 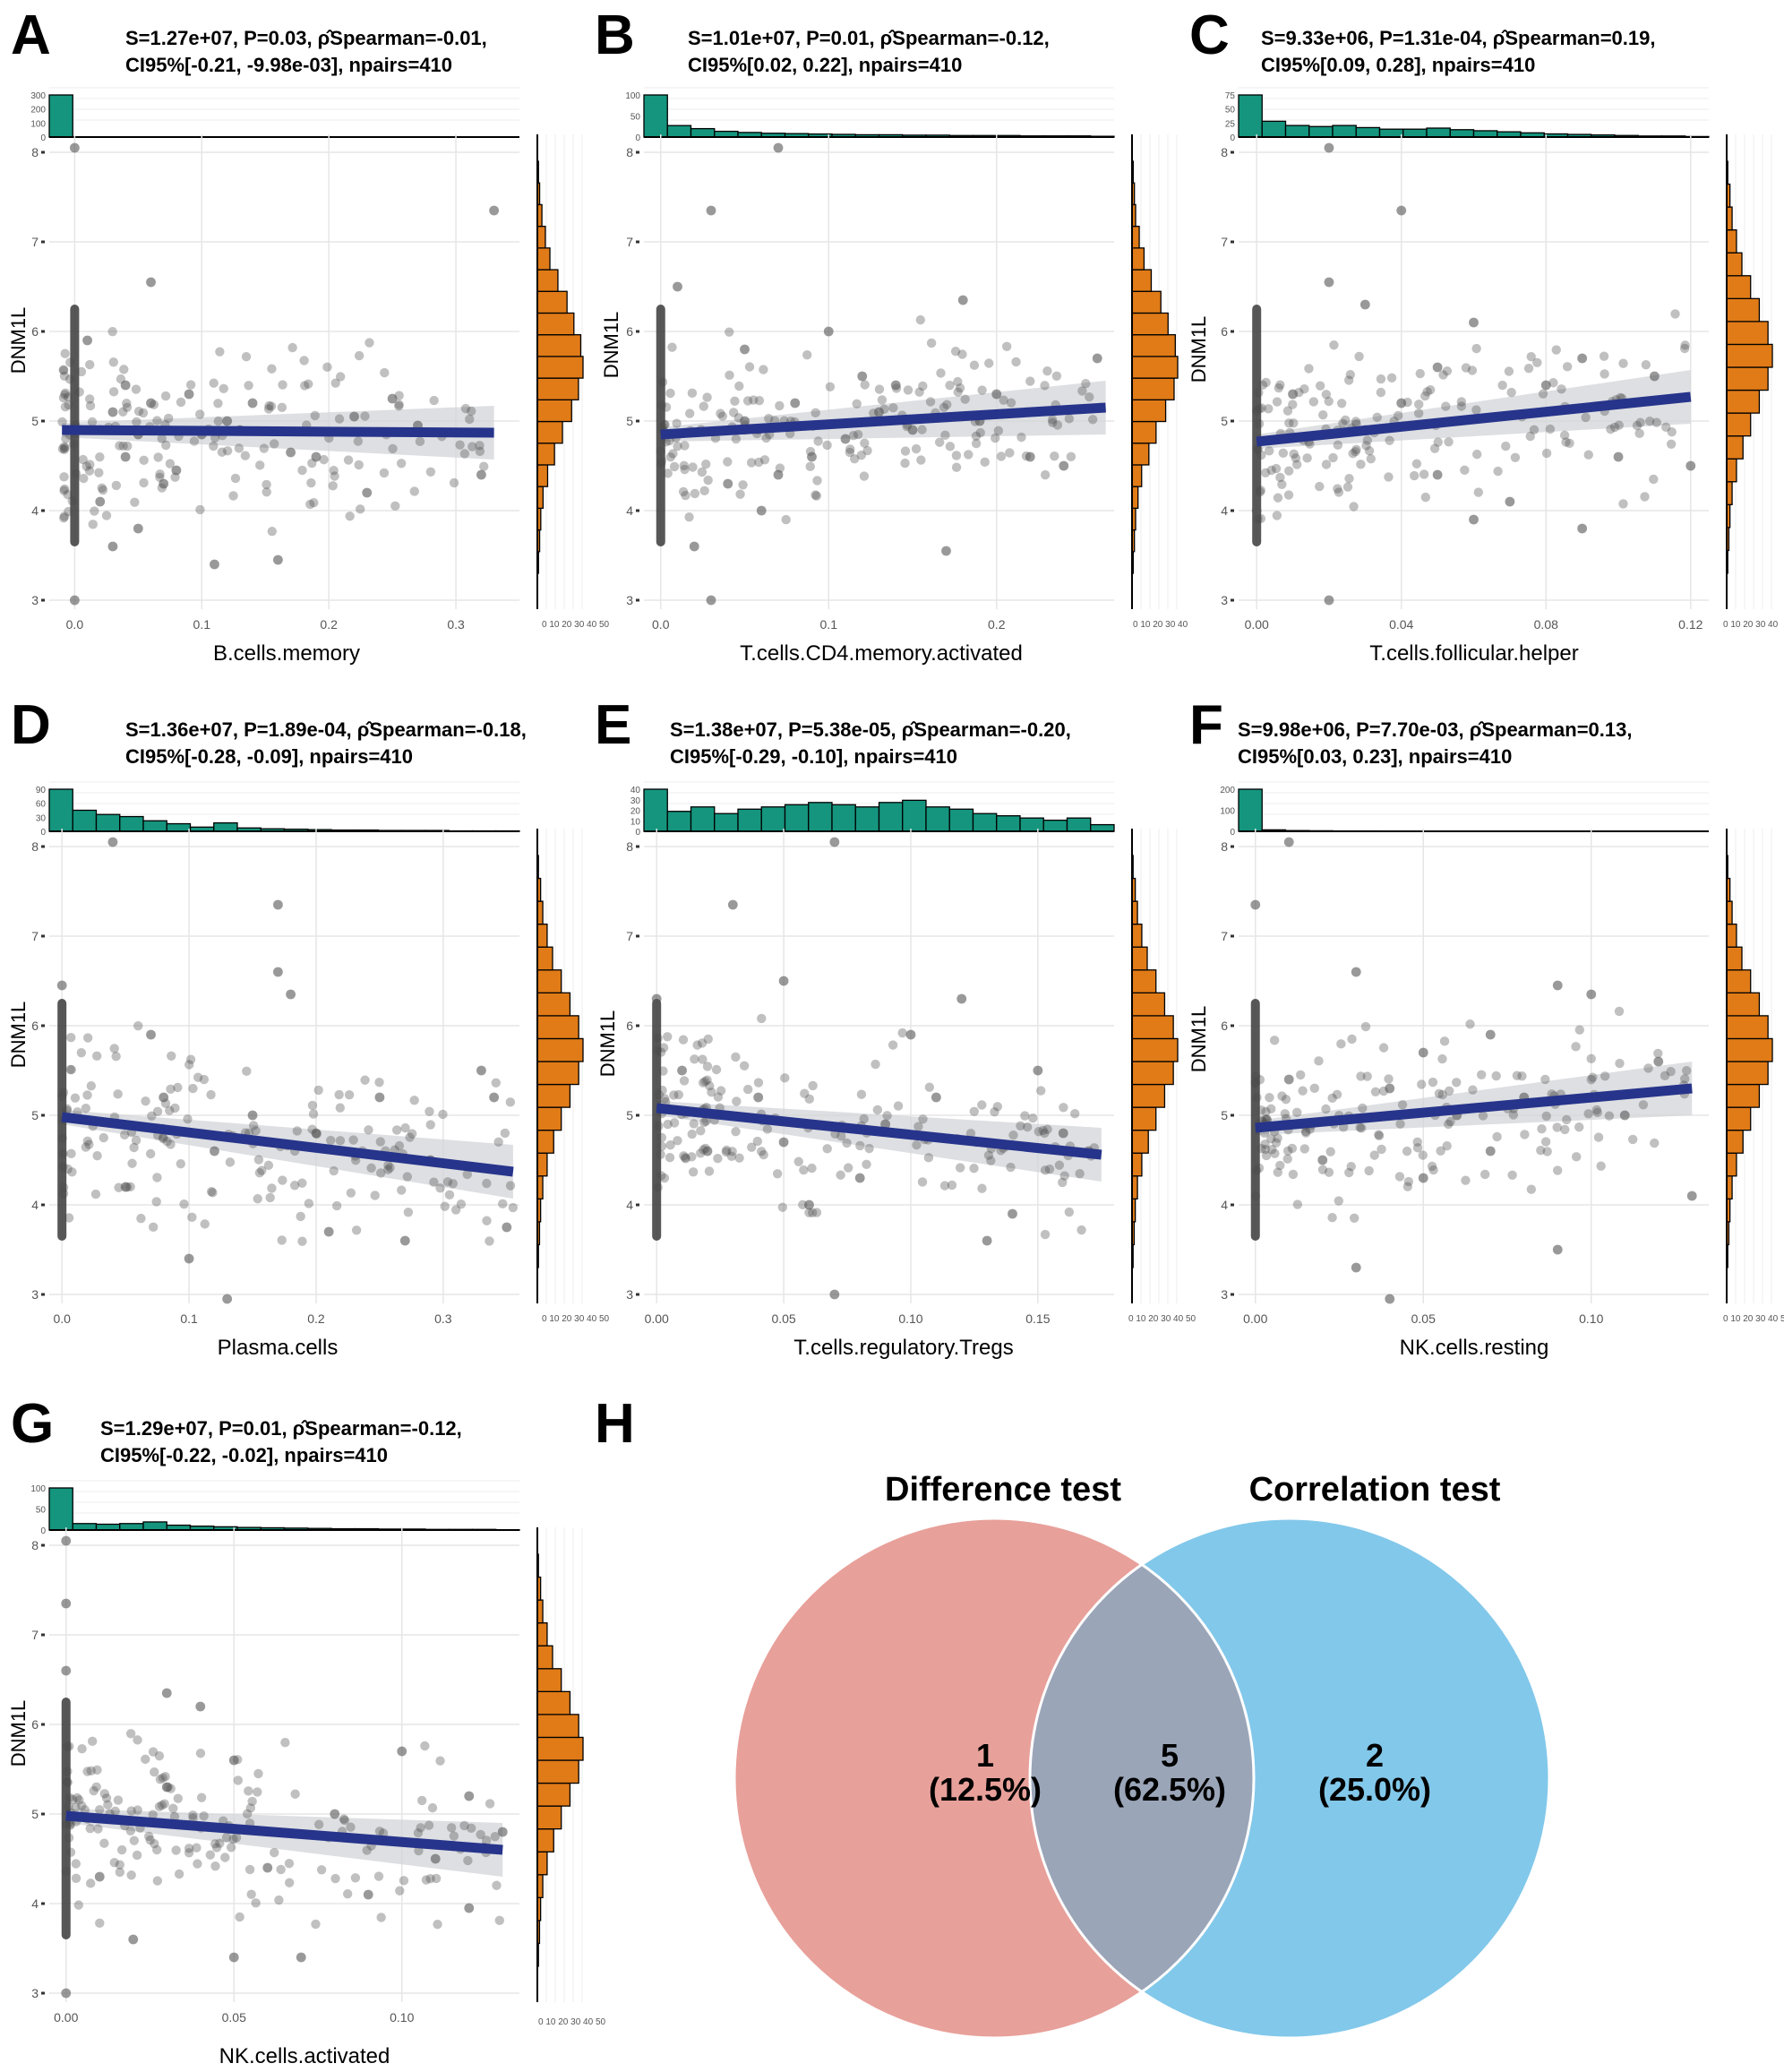 I want to click on x-axis-label: T.cells.follicular.helper, so click(x=1473, y=654).